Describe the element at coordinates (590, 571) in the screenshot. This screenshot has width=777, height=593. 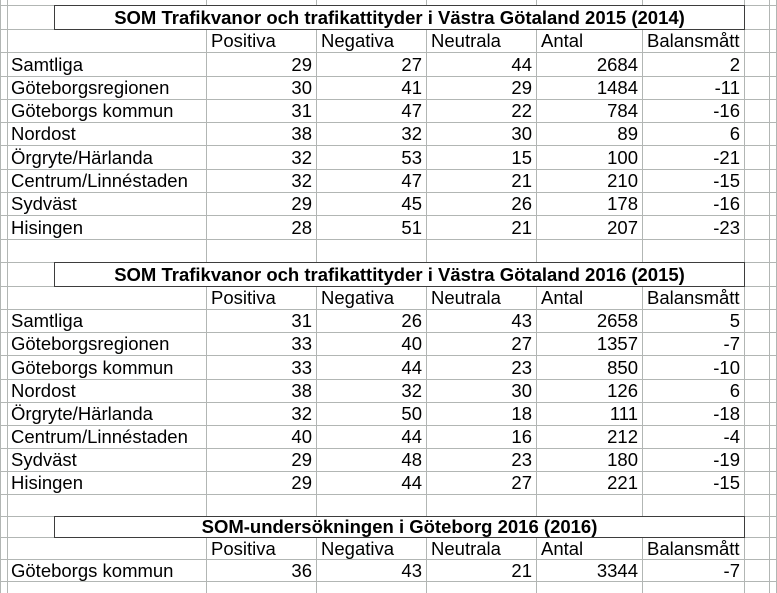
I see `value-cell: 3344` at that location.